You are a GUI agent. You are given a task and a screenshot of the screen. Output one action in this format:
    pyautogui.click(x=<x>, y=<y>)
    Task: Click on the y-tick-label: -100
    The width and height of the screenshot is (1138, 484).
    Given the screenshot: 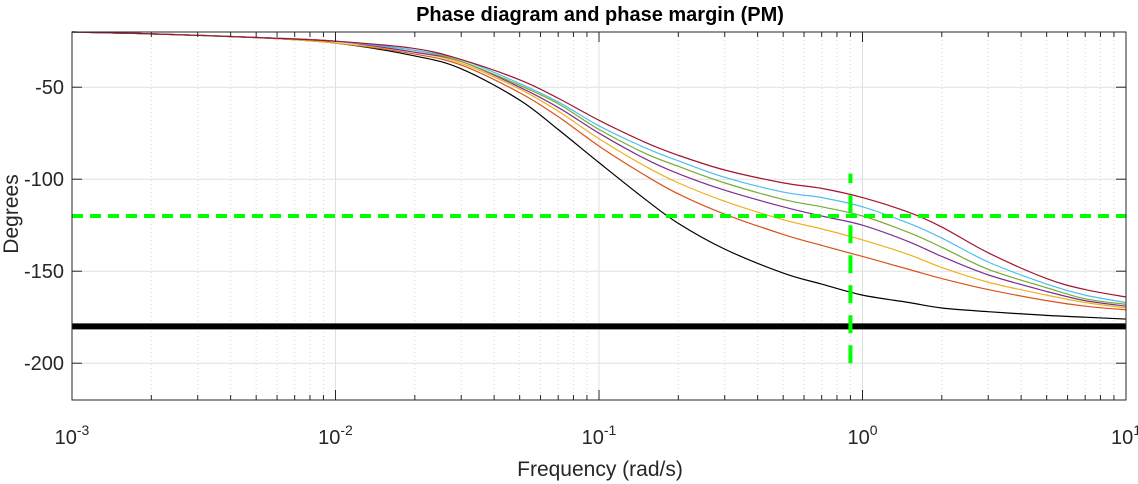 What is the action you would take?
    pyautogui.click(x=44, y=180)
    